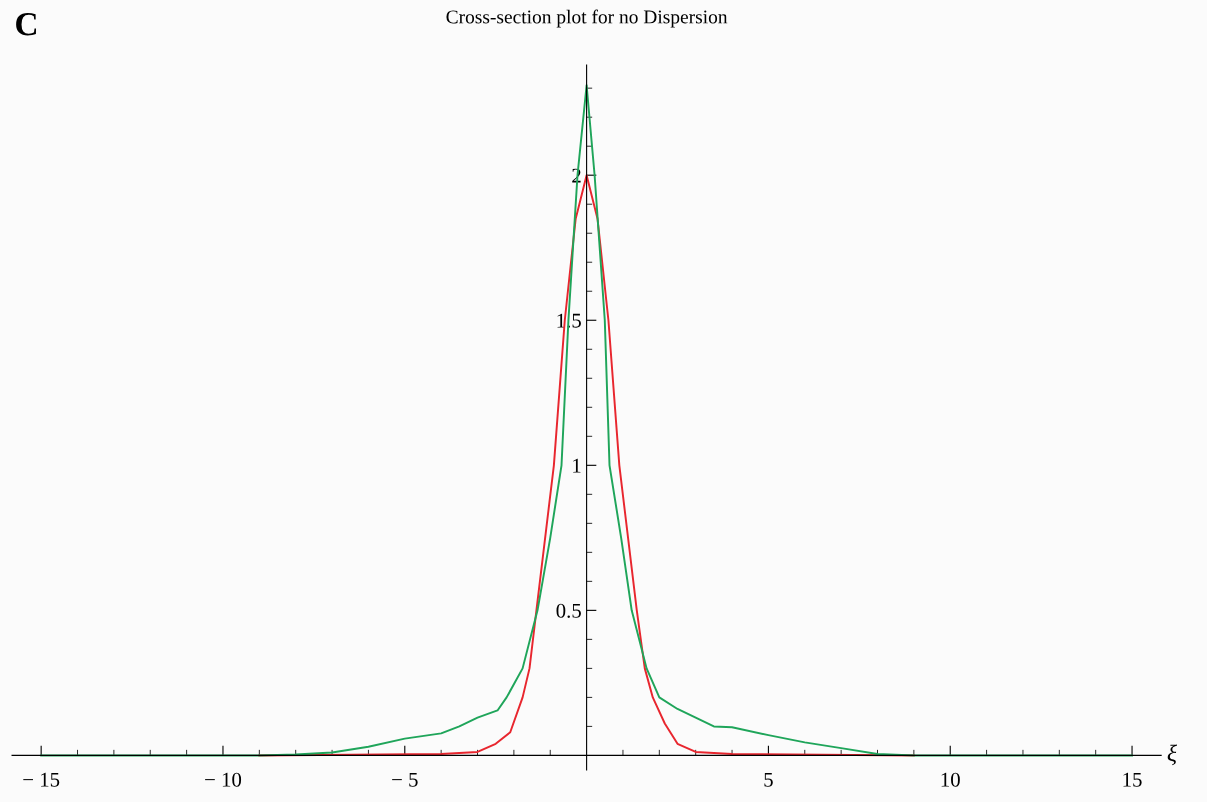 This screenshot has height=802, width=1207. Describe the element at coordinates (1132, 779) in the screenshot. I see `x-tick-label: 15` at that location.